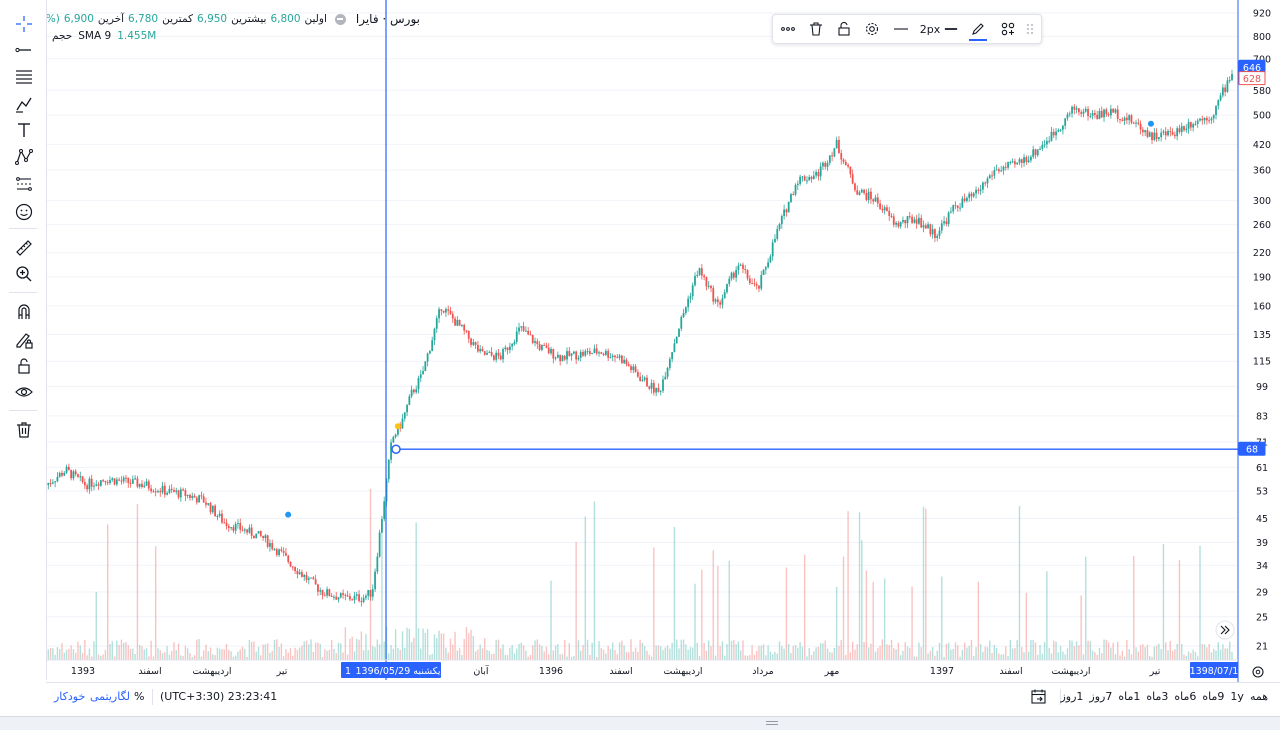 The image size is (1280, 730). What do you see at coordinates (24, 24) in the screenshot?
I see `crosshair-icon` at bounding box center [24, 24].